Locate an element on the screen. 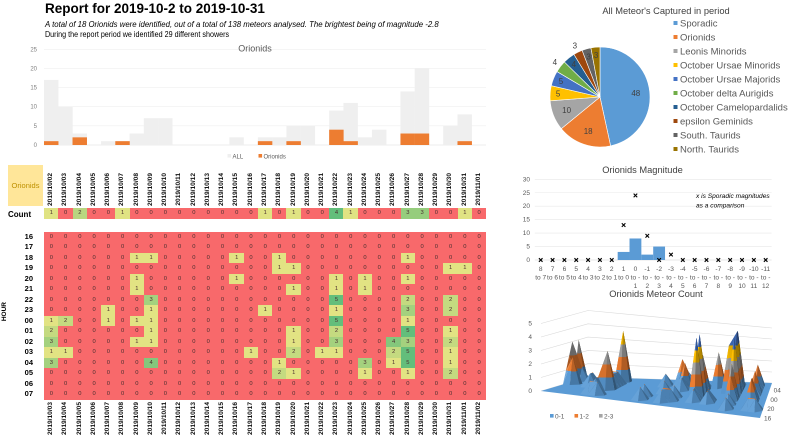 Image resolution: width=800 pixels, height=447 pixels. sporadic-marker is located at coordinates (576, 260).